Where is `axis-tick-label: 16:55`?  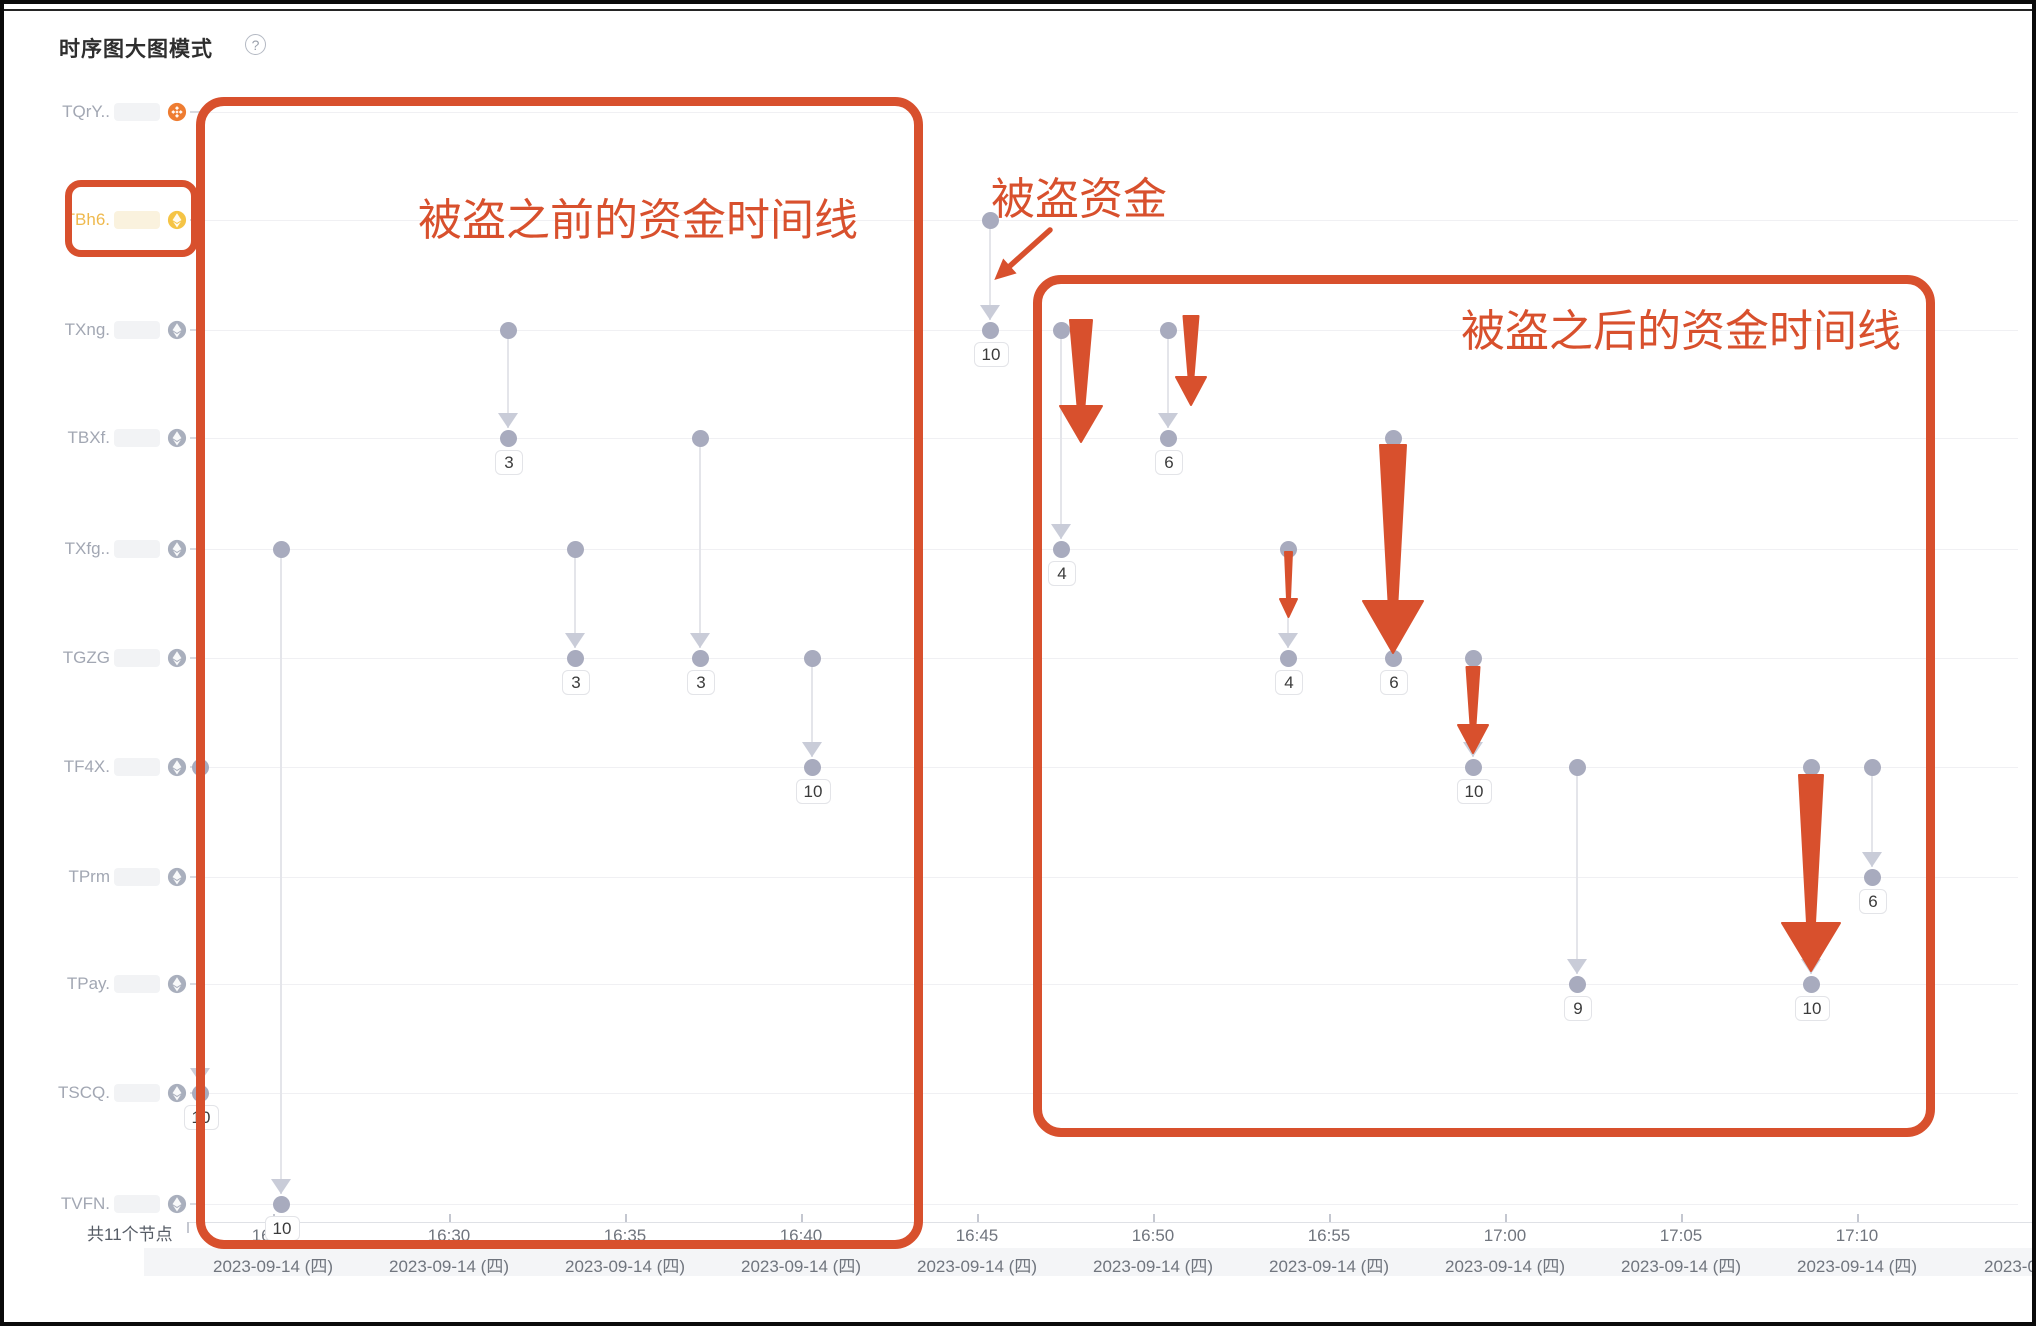 axis-tick-label: 16:55 is located at coordinates (1329, 1235).